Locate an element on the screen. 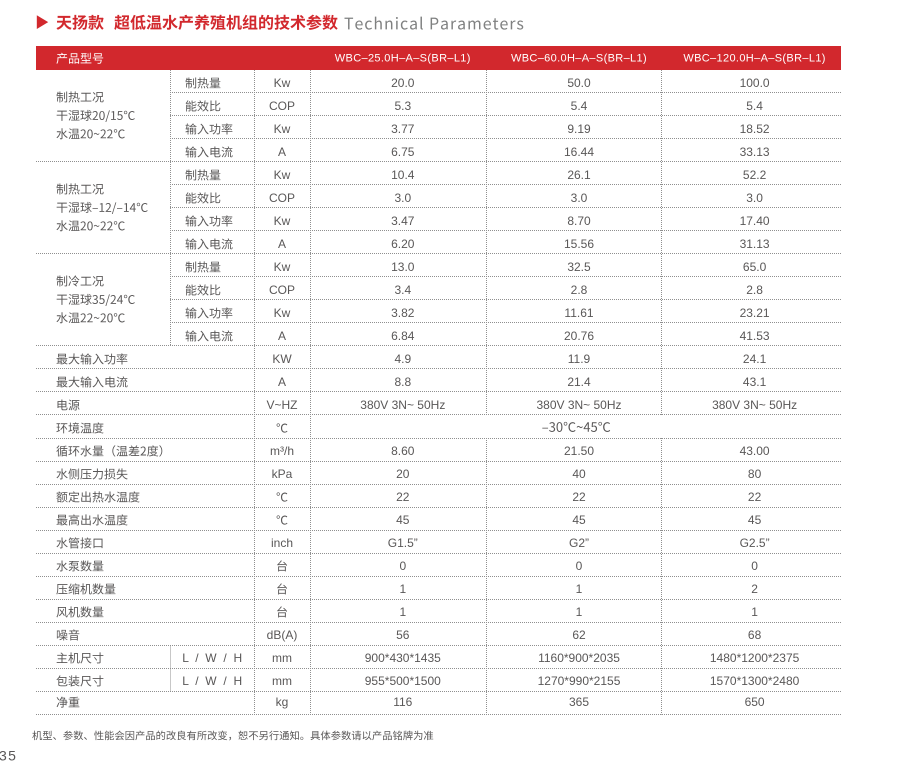  svg-text: m³/h is located at coordinates (282, 451).